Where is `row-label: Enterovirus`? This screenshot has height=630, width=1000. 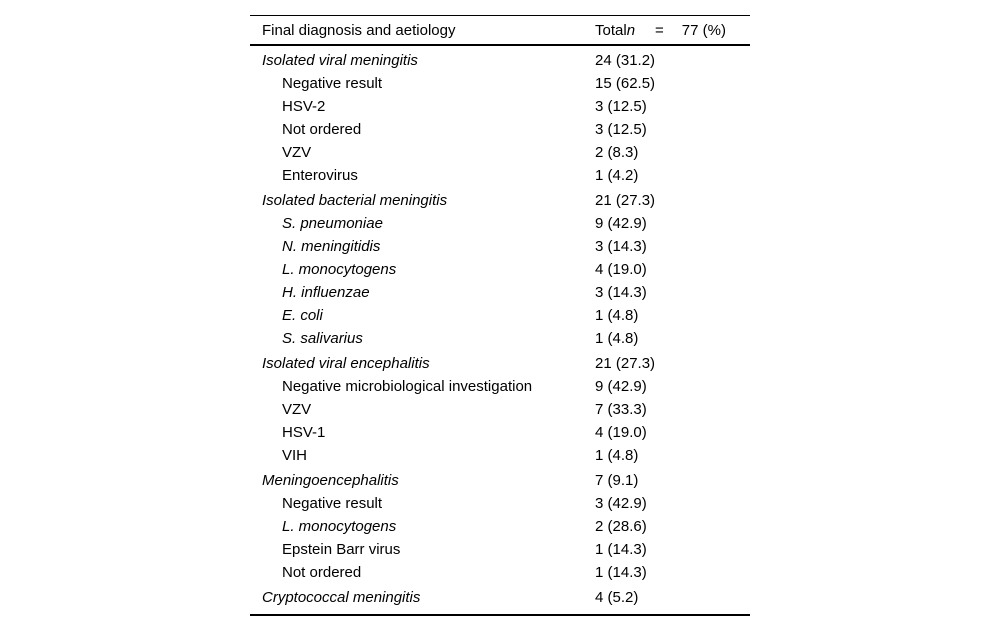 row-label: Enterovirus is located at coordinates (320, 175).